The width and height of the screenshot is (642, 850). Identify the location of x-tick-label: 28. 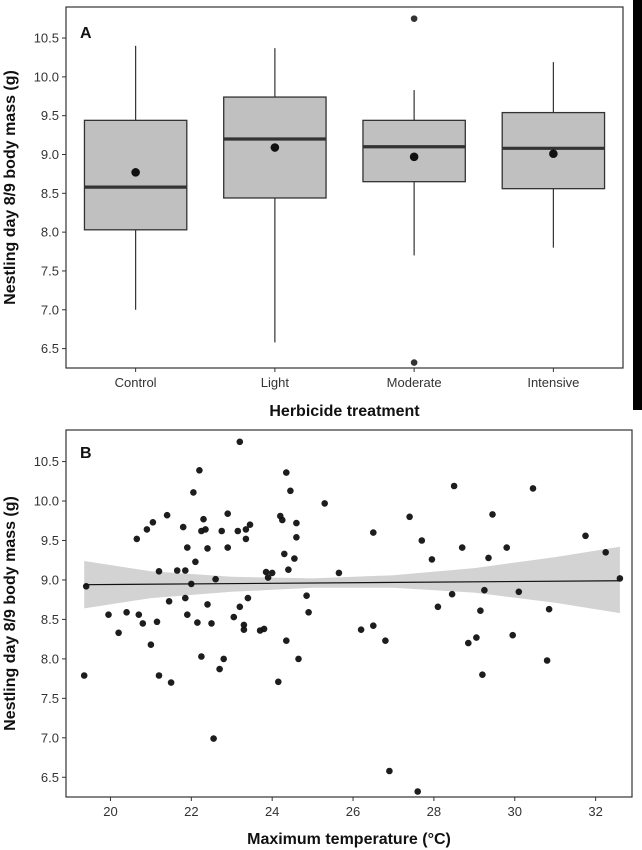
(434, 811).